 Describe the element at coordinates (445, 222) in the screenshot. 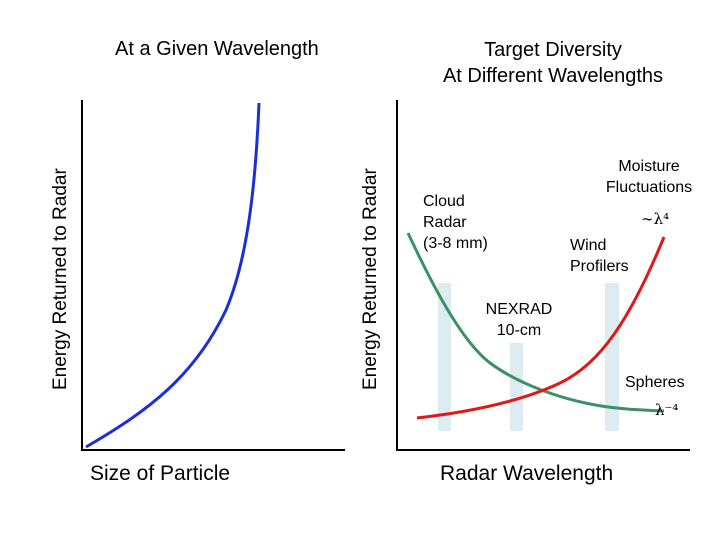

I see `label-cloud-radar-line-2: Radar` at that location.